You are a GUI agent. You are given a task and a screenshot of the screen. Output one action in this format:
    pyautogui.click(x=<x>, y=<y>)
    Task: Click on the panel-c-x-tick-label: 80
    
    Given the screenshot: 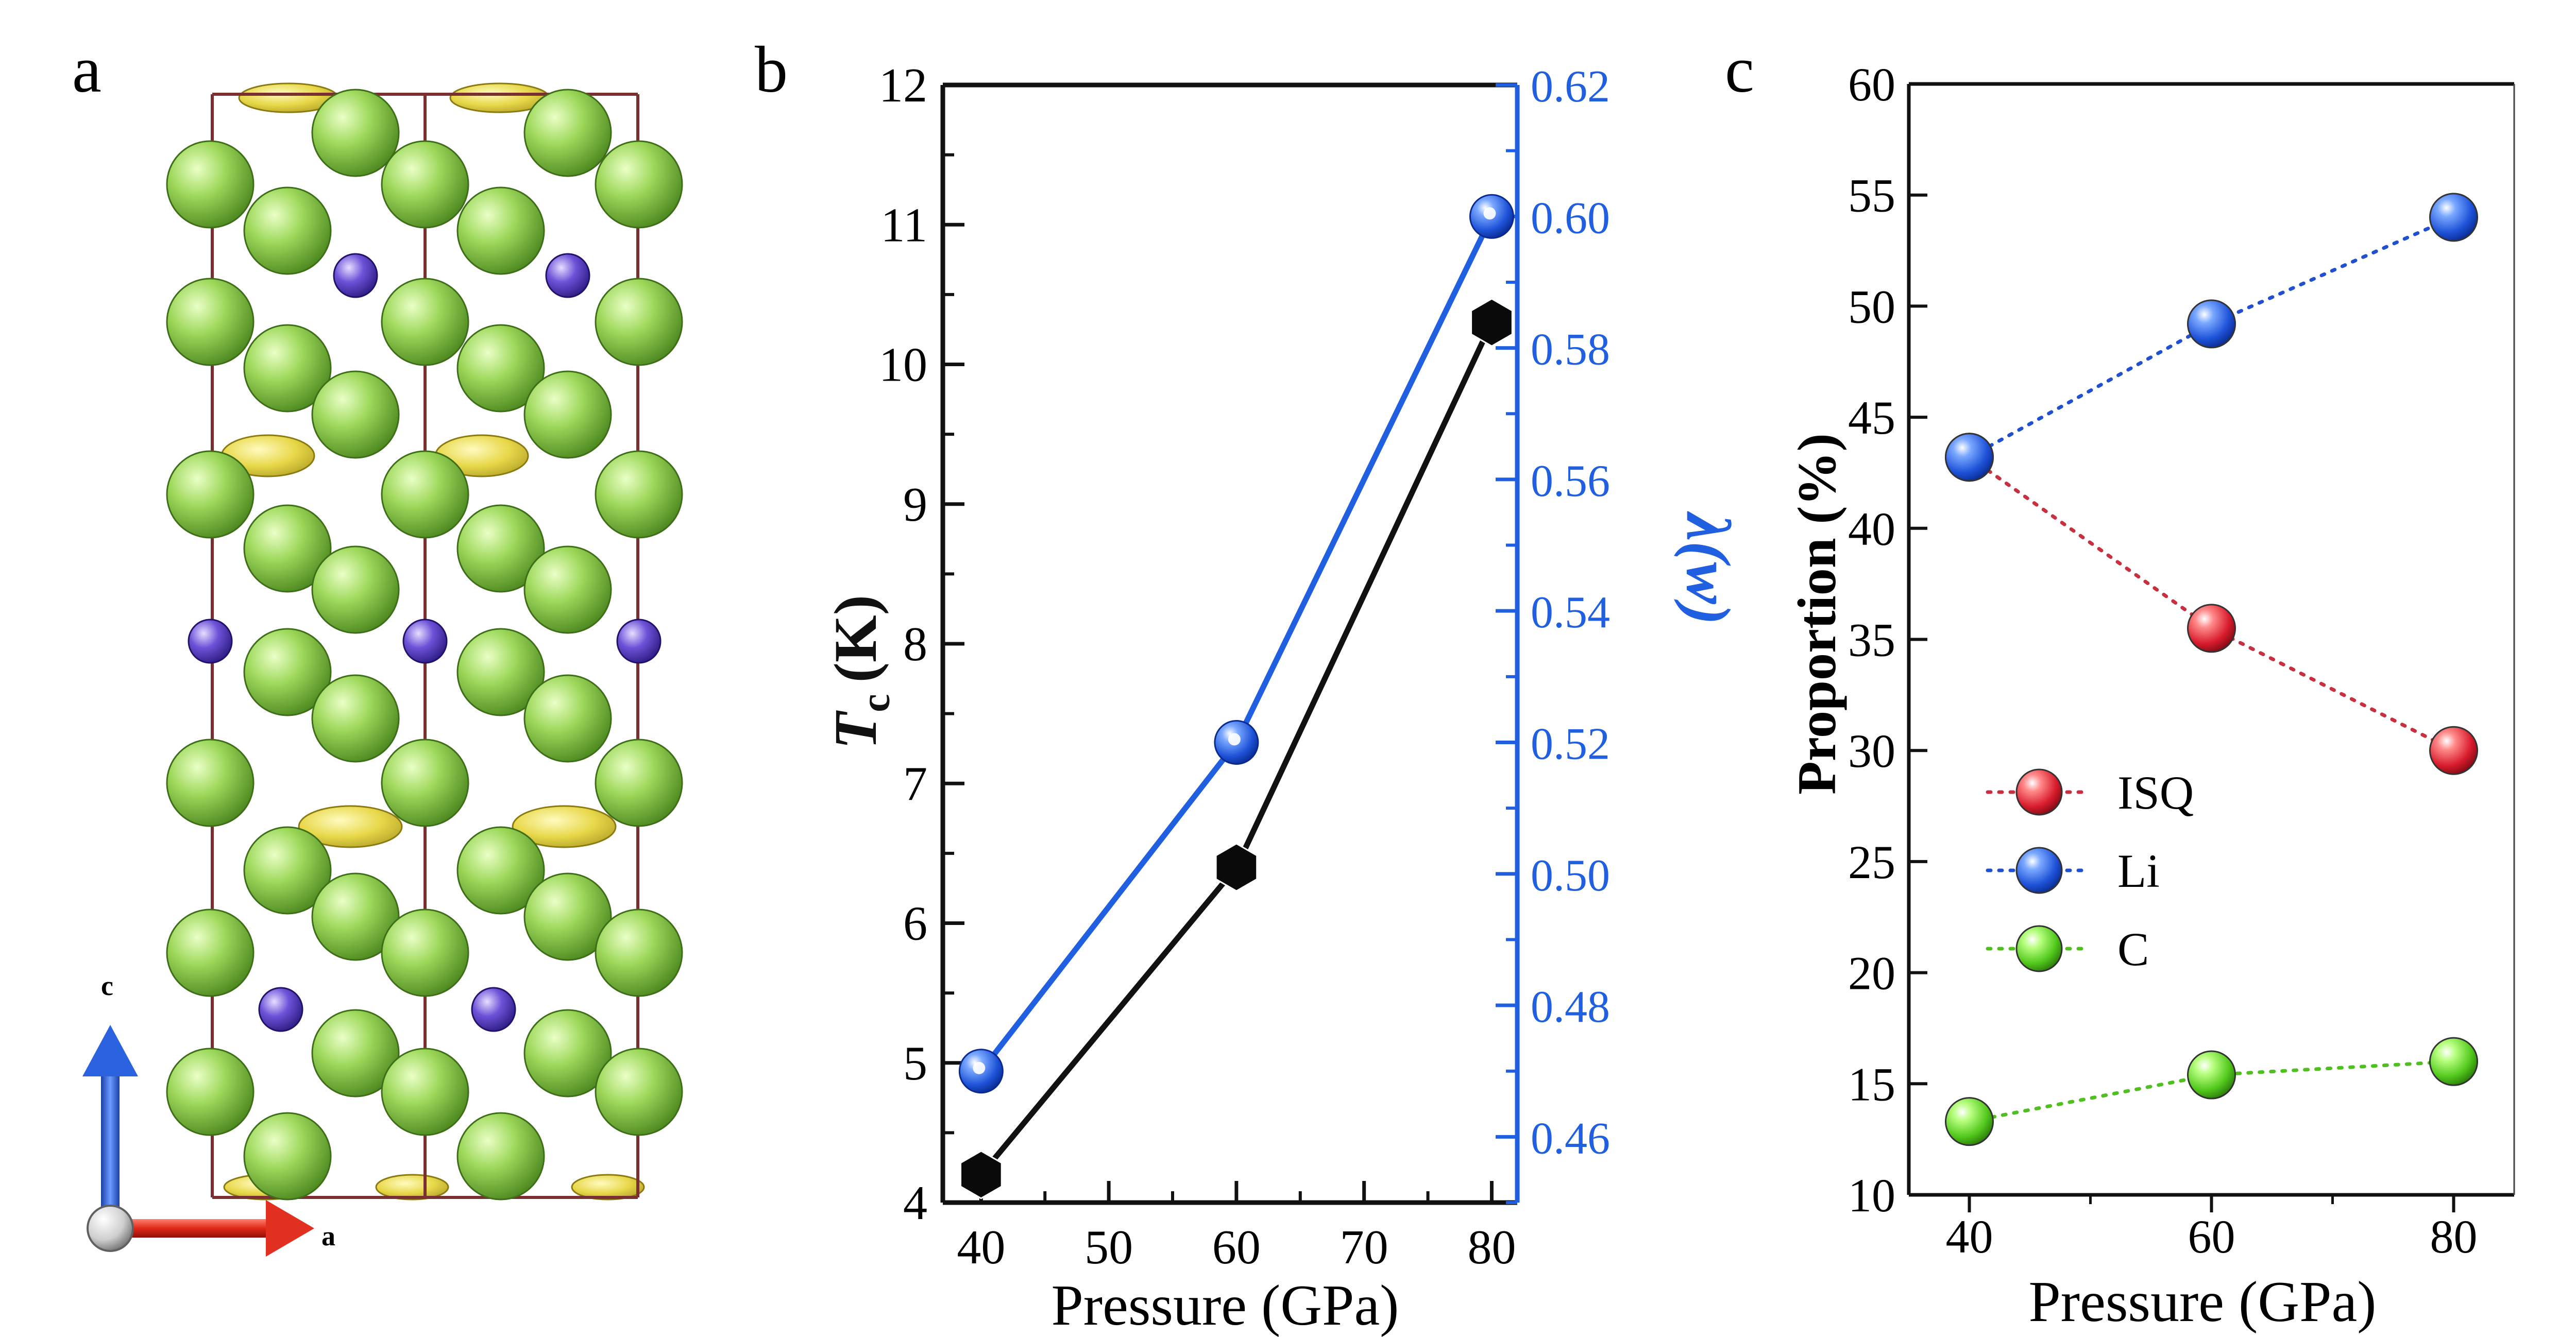 What is the action you would take?
    pyautogui.click(x=2454, y=1236)
    